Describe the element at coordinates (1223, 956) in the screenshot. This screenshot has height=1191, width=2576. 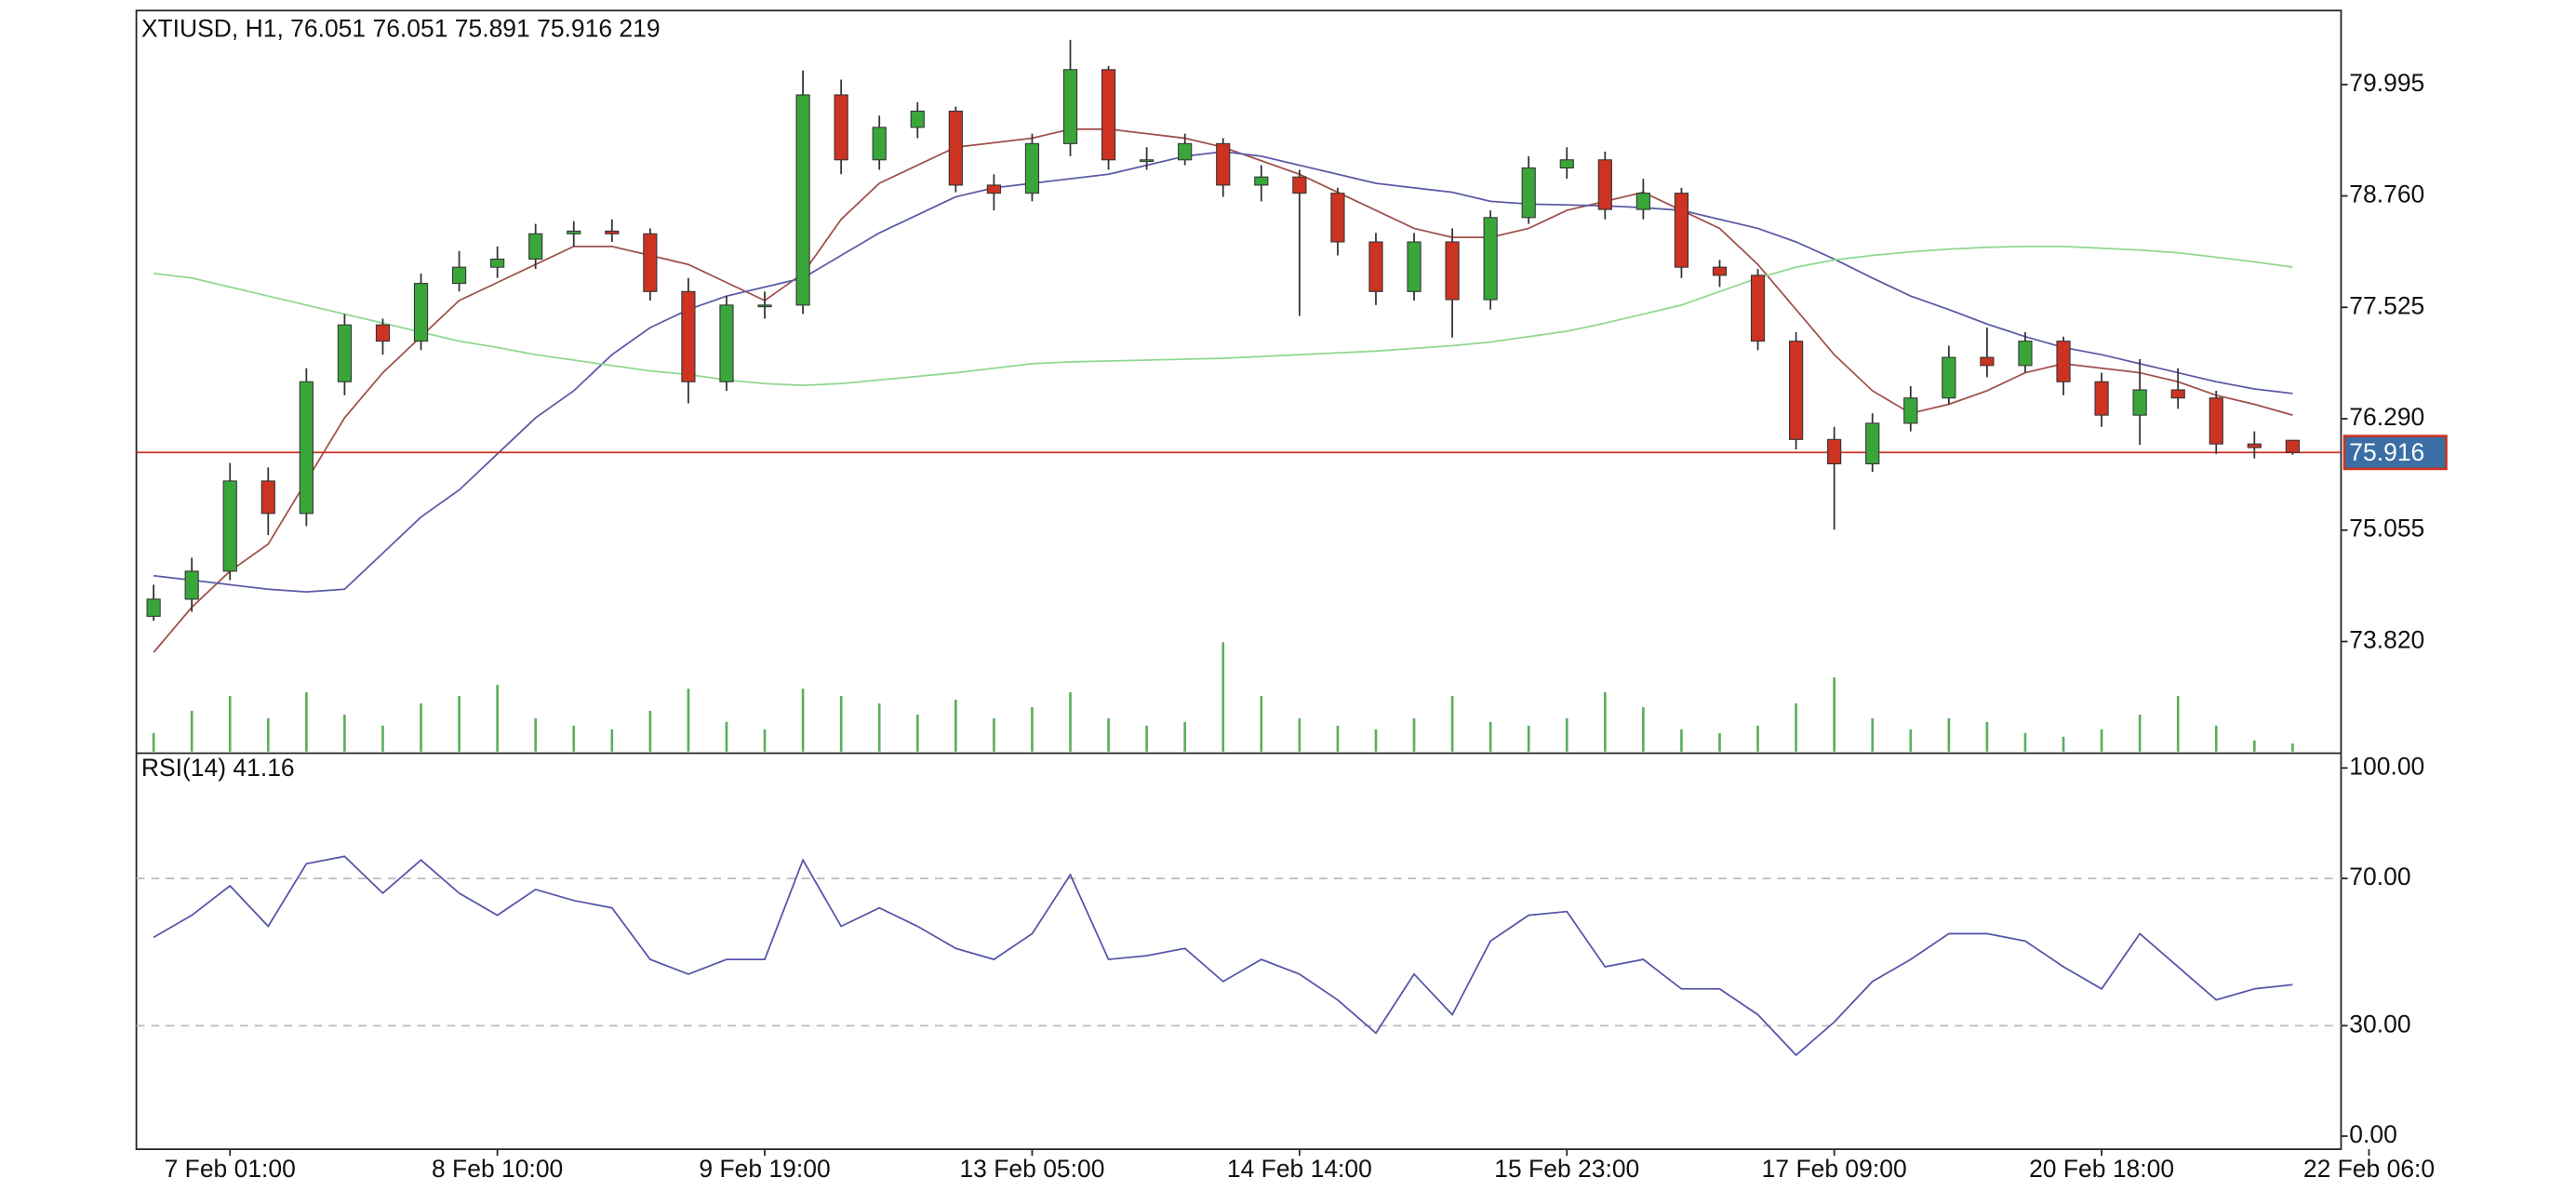
I see `rsi-line` at that location.